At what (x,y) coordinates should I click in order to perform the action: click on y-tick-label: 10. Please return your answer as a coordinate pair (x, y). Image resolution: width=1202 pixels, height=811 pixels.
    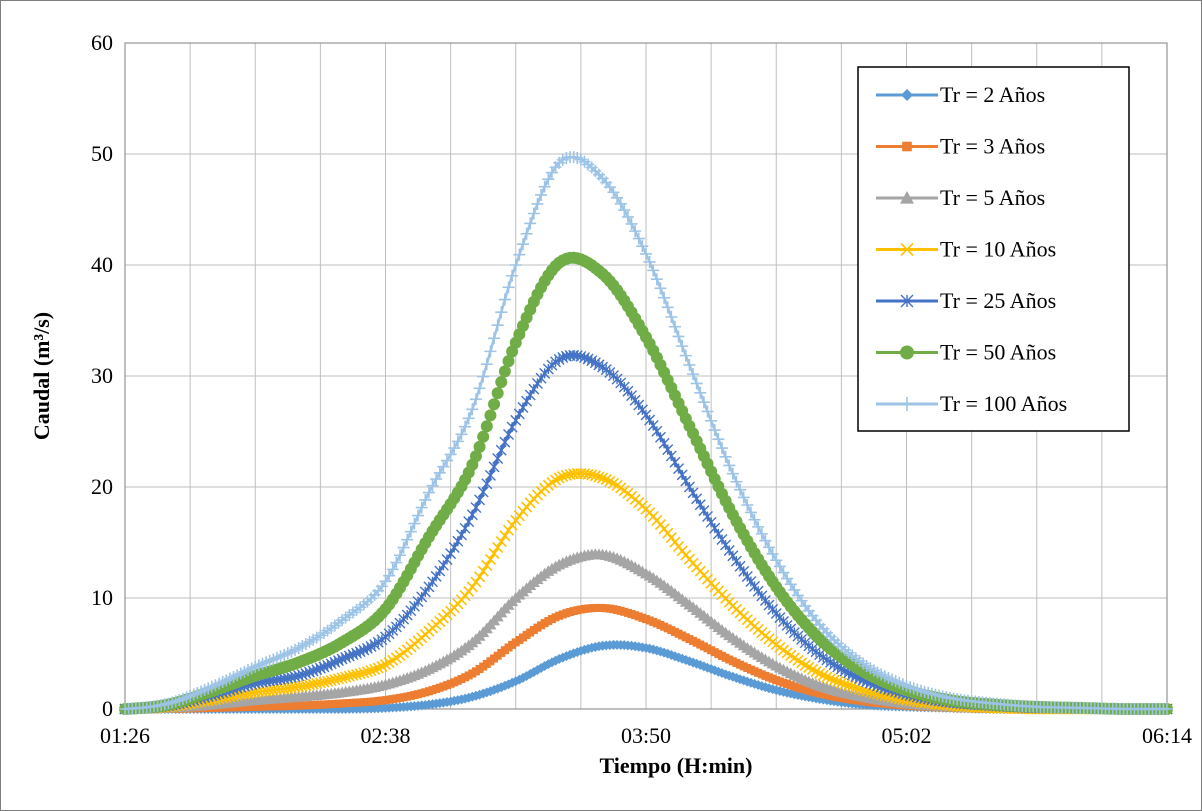
    Looking at the image, I should click on (102, 597).